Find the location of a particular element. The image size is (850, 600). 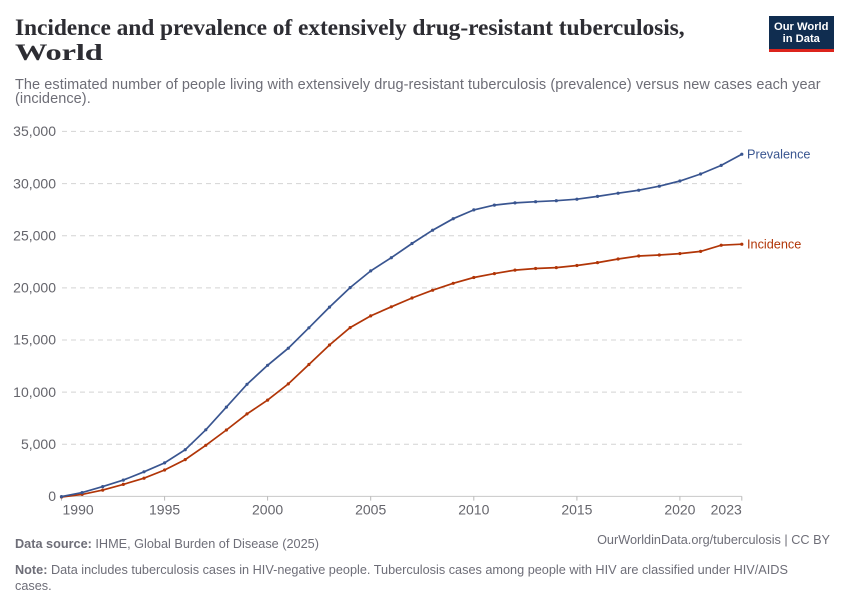

svg-text: Incidence is located at coordinates (774, 244).